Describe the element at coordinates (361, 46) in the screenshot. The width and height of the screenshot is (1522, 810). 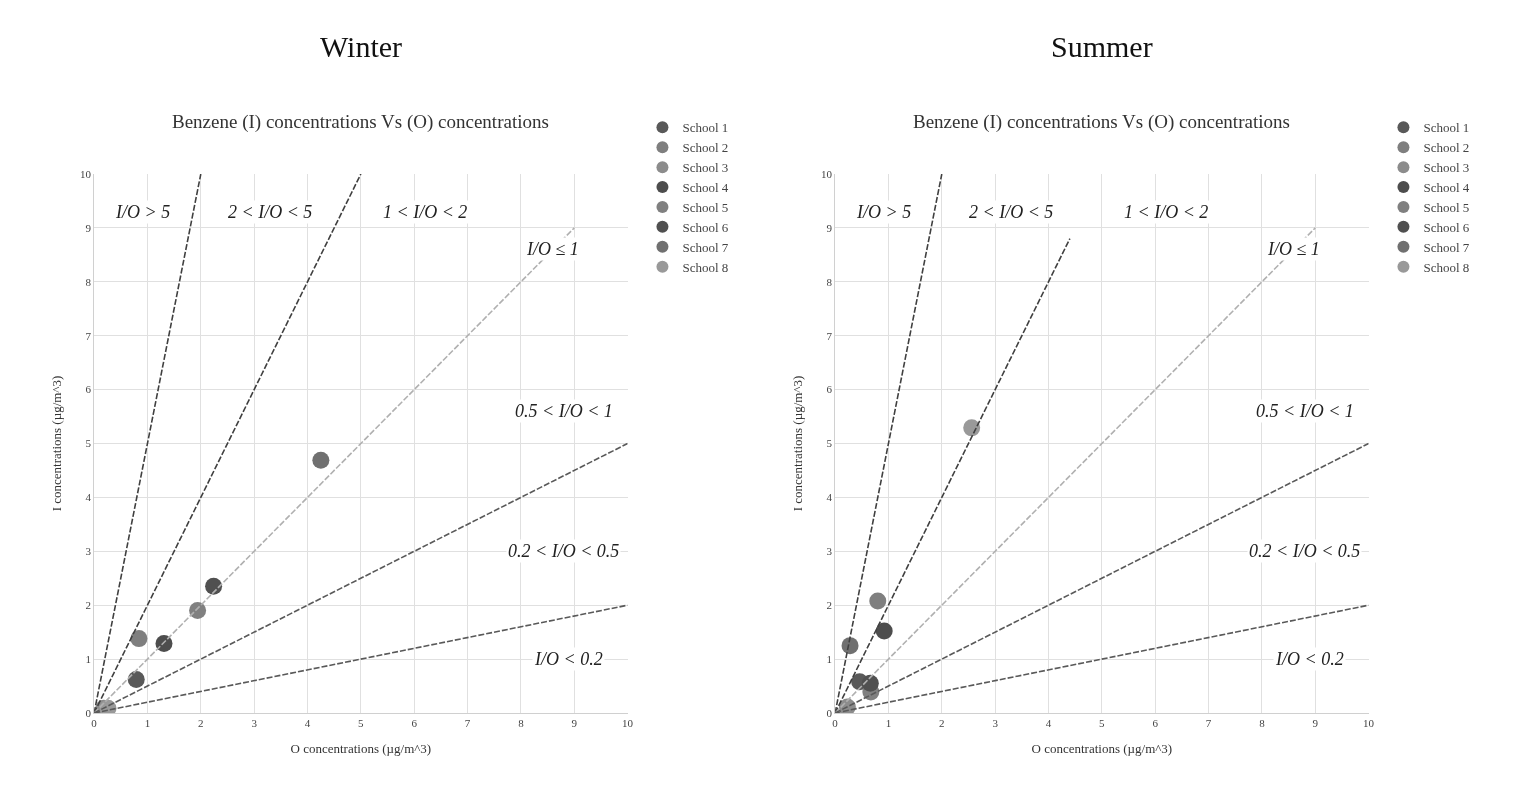
I see `chart-title: Winter` at that location.